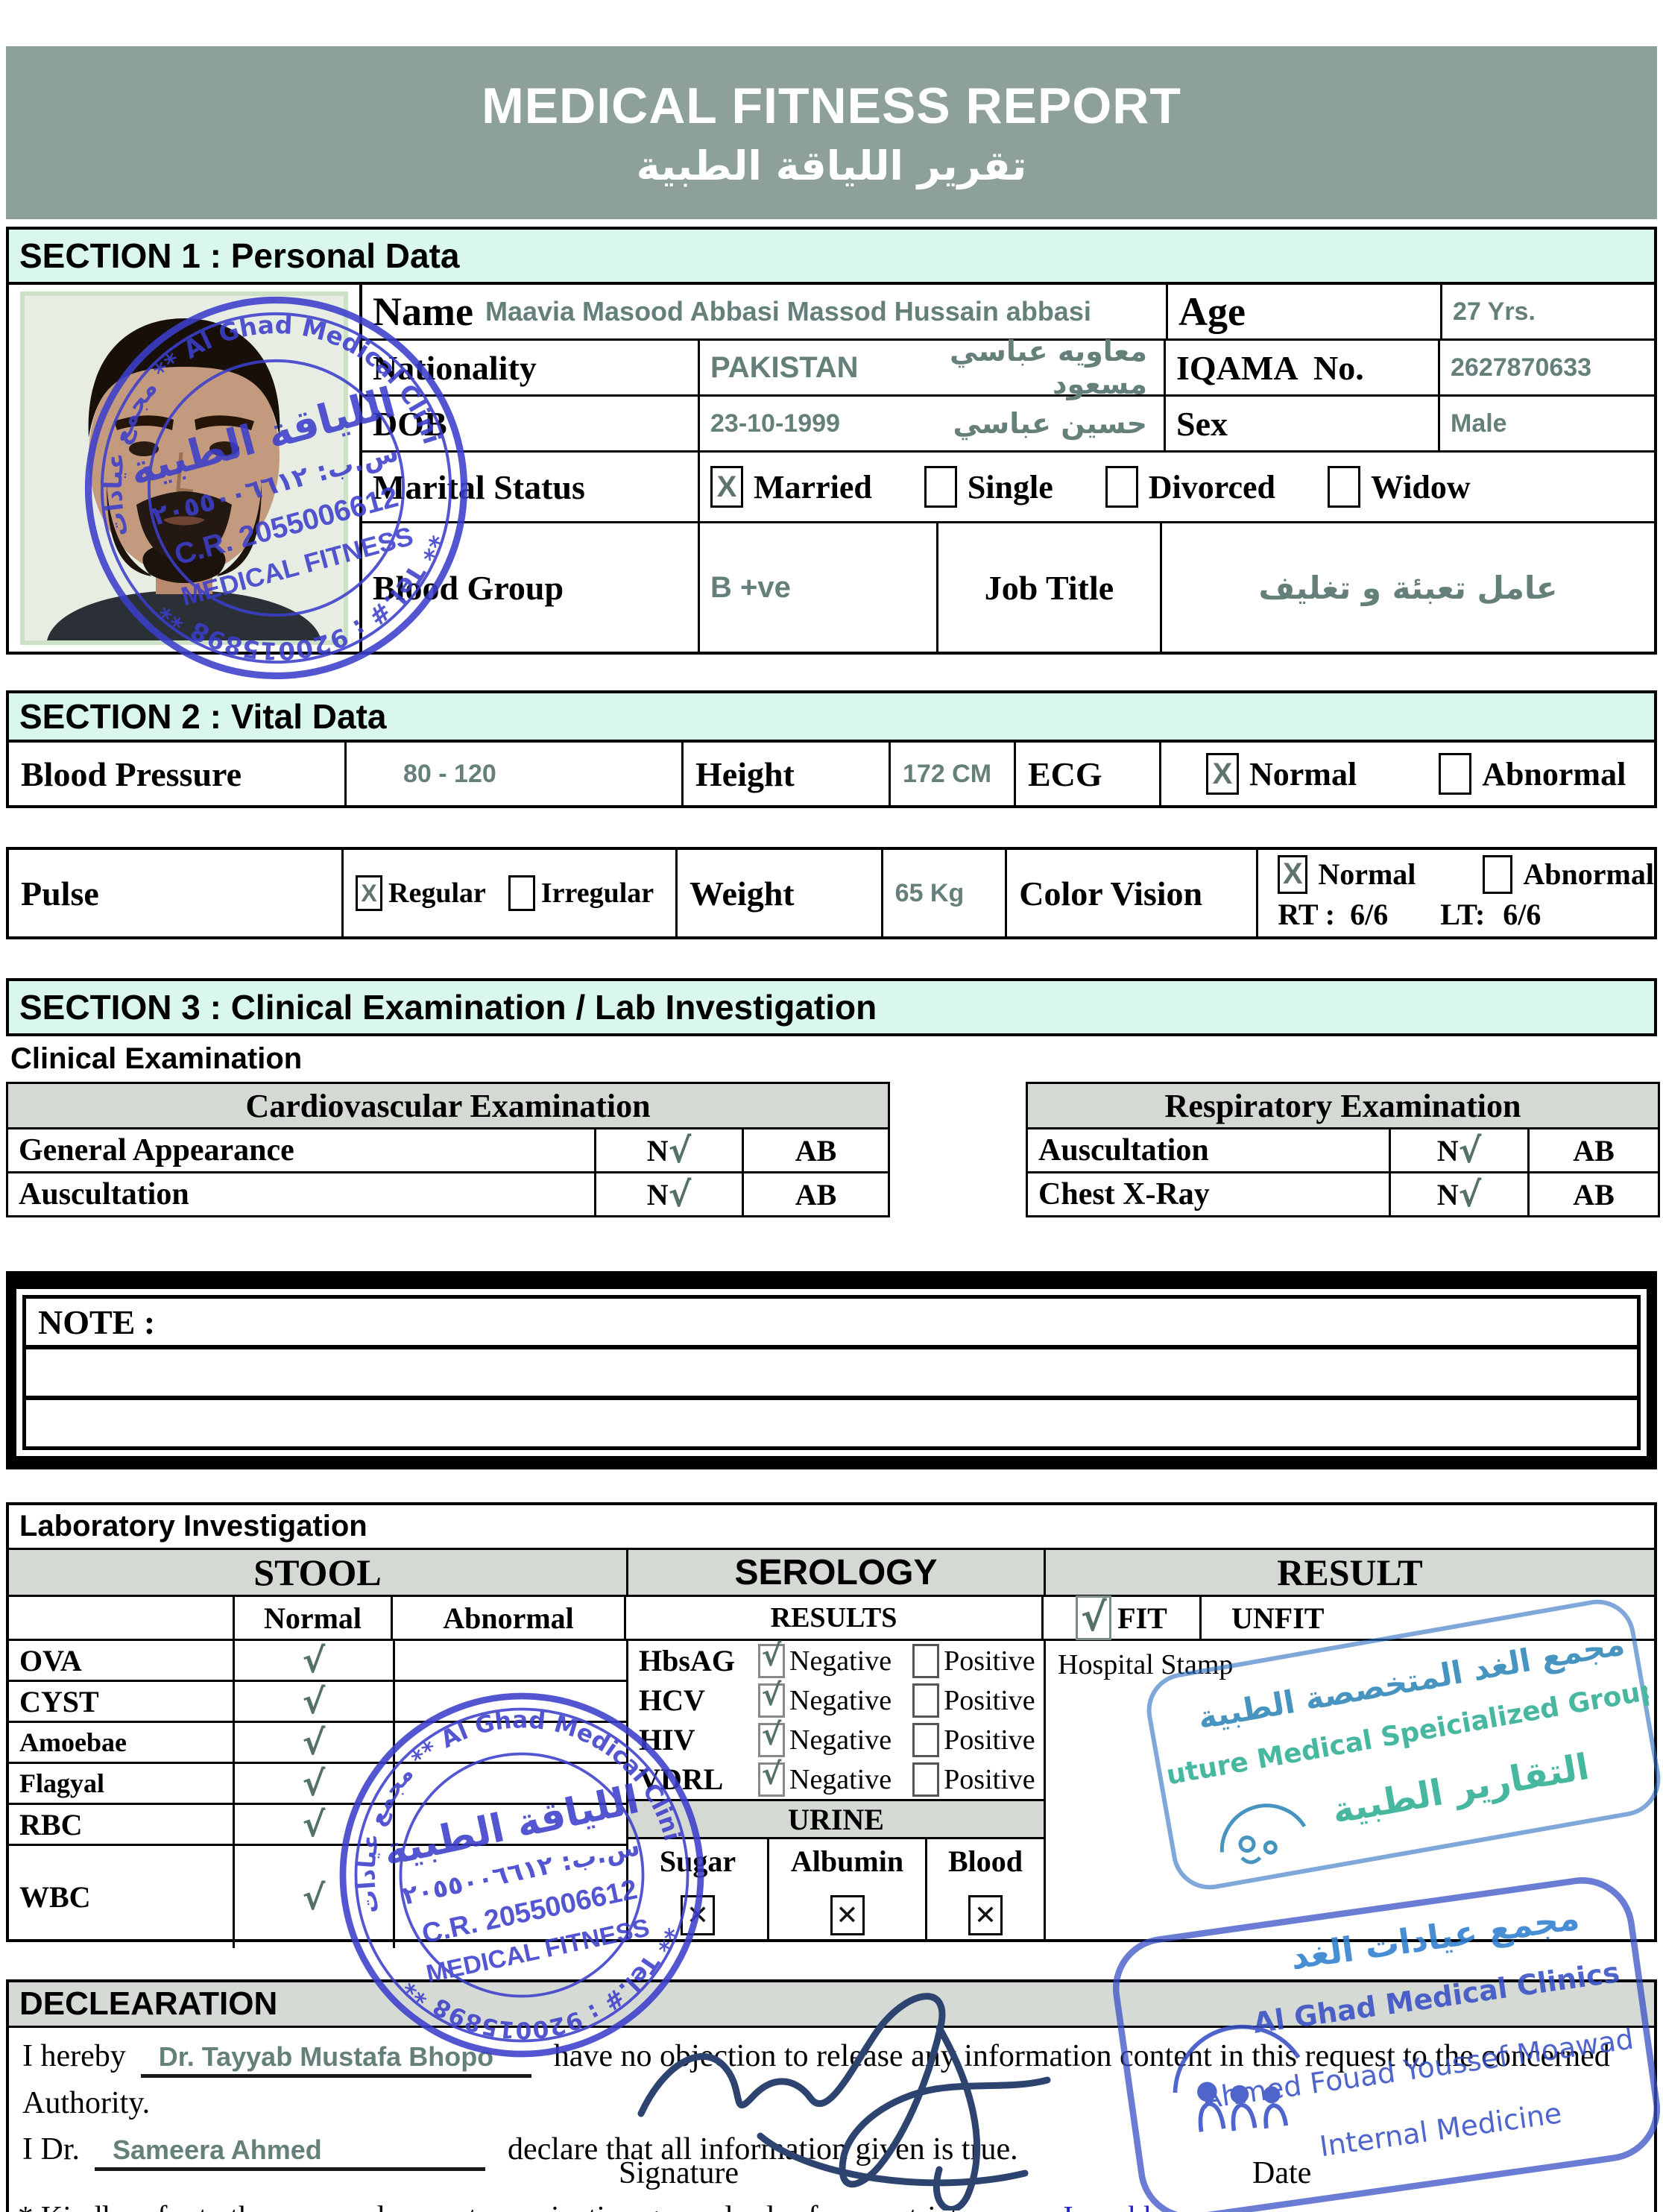 The height and width of the screenshot is (2212, 1663). I want to click on divorced-checkbox, so click(1121, 487).